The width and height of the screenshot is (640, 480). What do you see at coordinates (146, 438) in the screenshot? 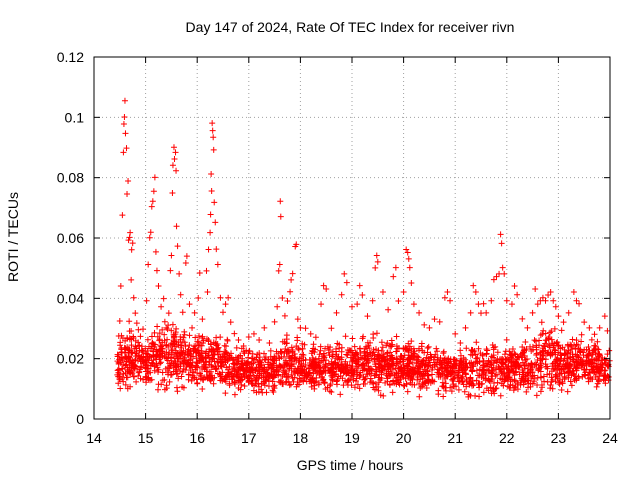
I see `x-tick-label: 15` at bounding box center [146, 438].